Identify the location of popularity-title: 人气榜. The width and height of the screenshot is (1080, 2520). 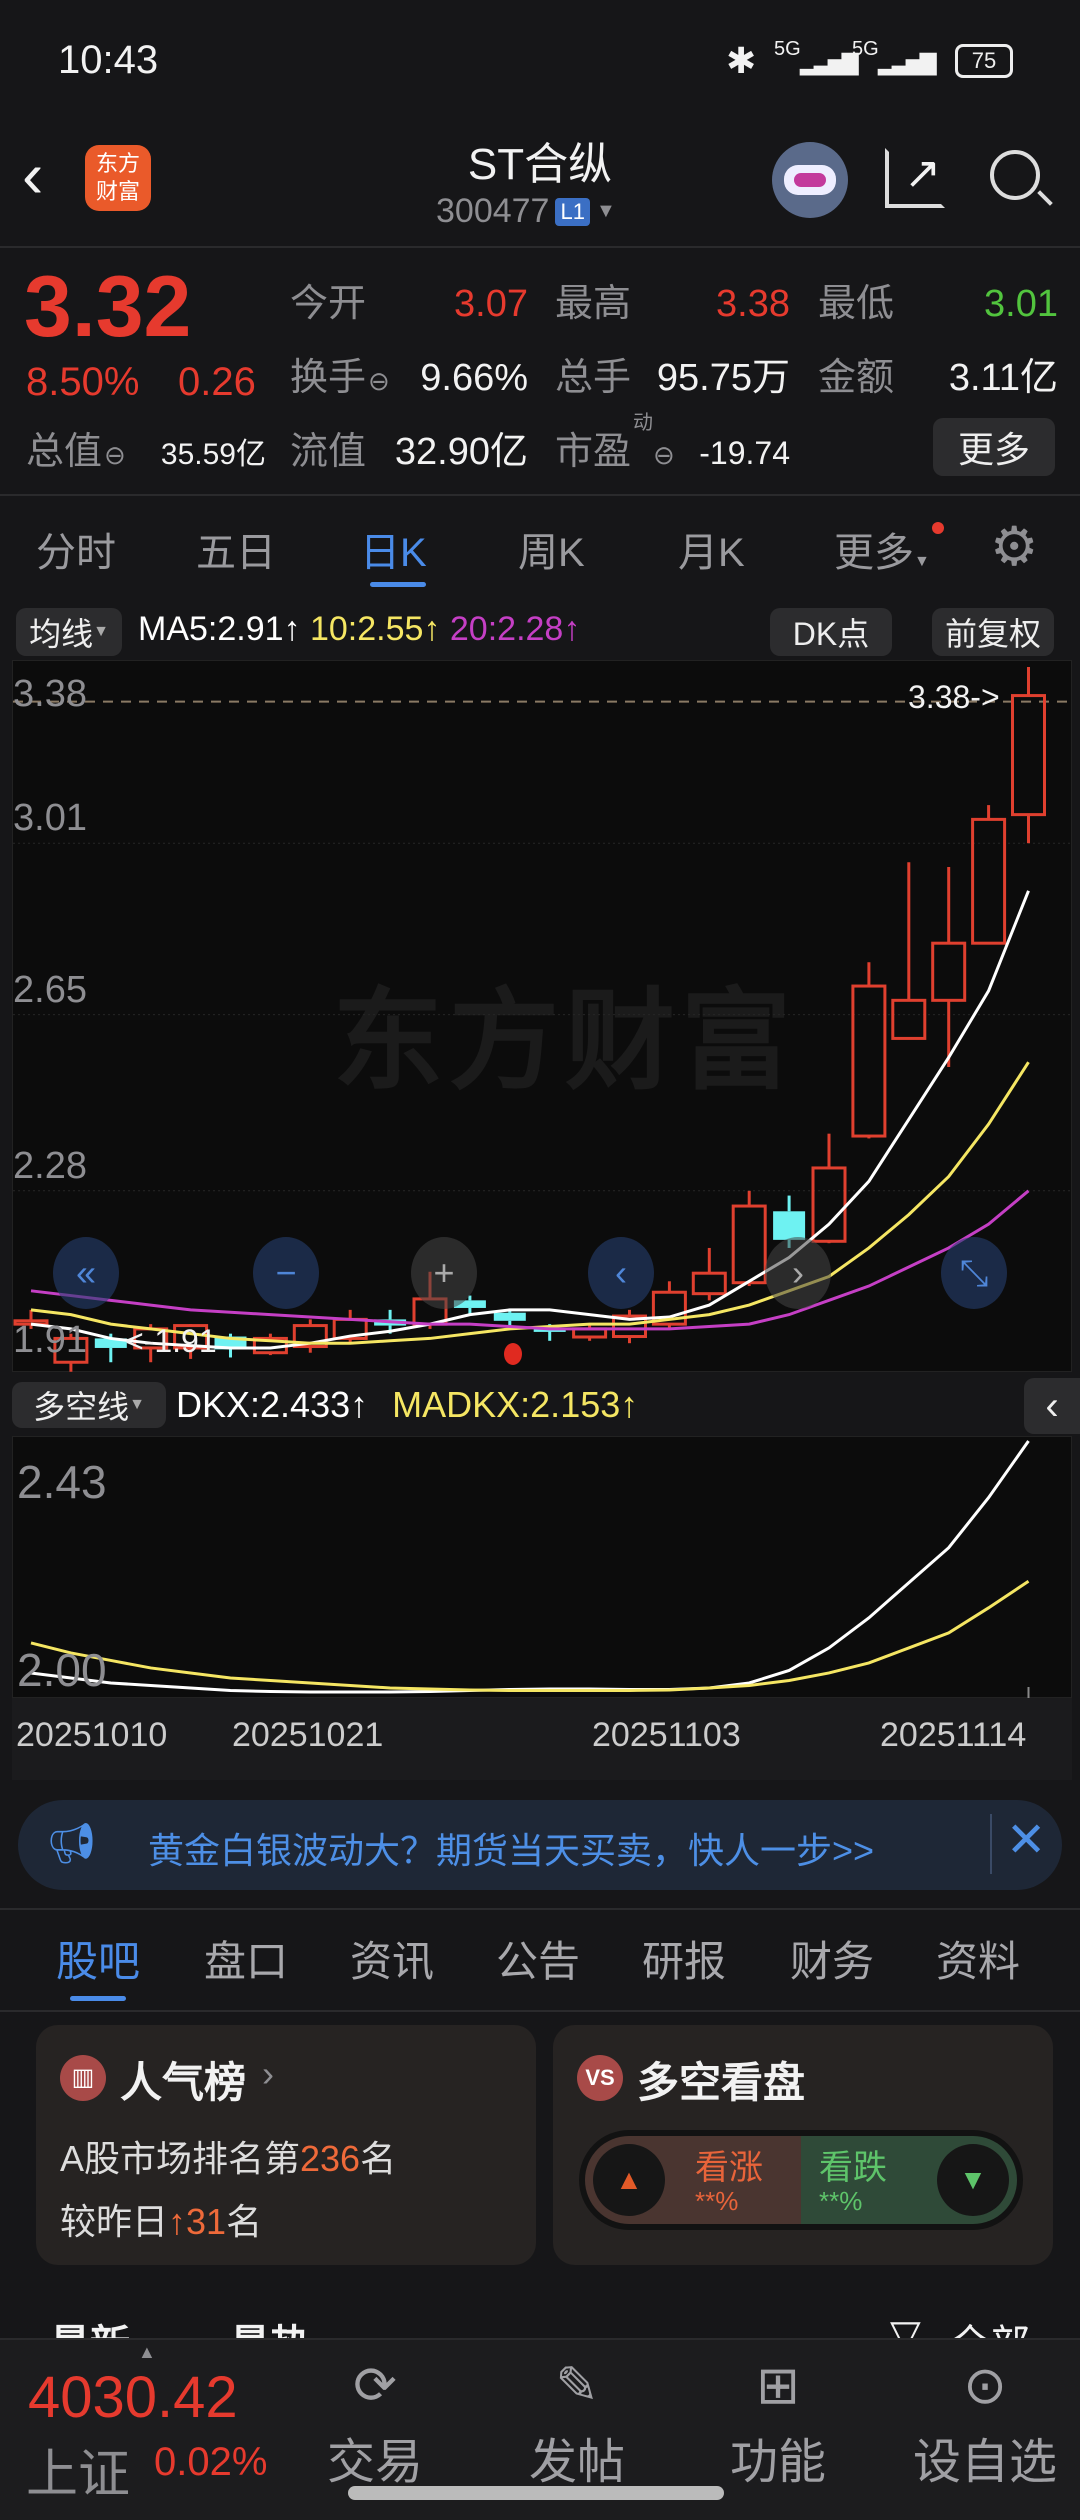
(183, 2082).